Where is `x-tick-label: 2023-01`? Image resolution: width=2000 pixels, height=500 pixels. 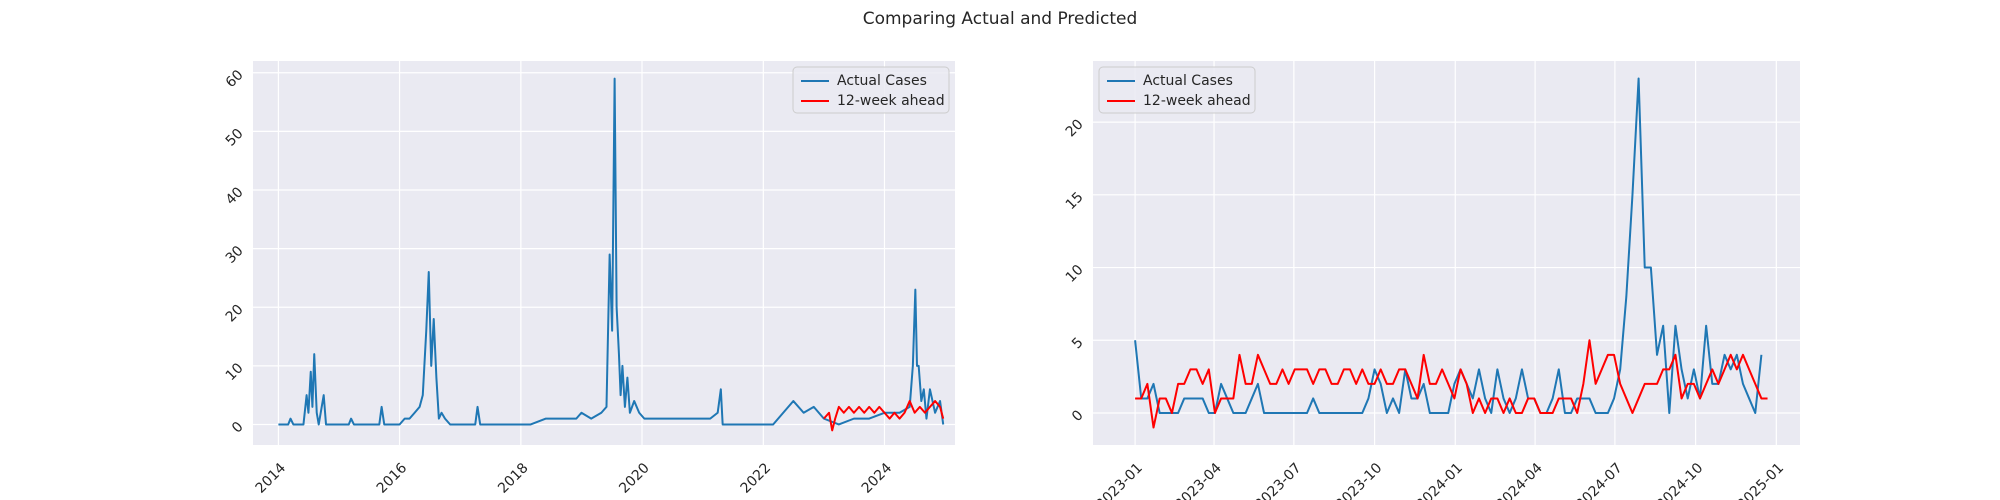 x-tick-label: 2023-01 is located at coordinates (1119, 480).